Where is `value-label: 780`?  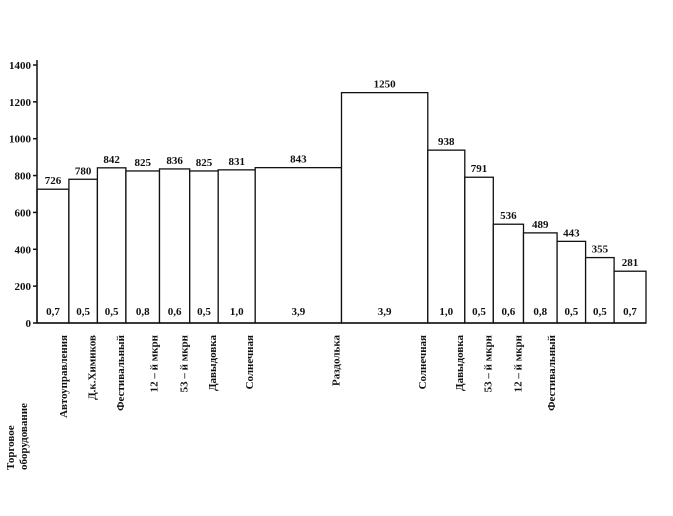 value-label: 780 is located at coordinates (83, 171).